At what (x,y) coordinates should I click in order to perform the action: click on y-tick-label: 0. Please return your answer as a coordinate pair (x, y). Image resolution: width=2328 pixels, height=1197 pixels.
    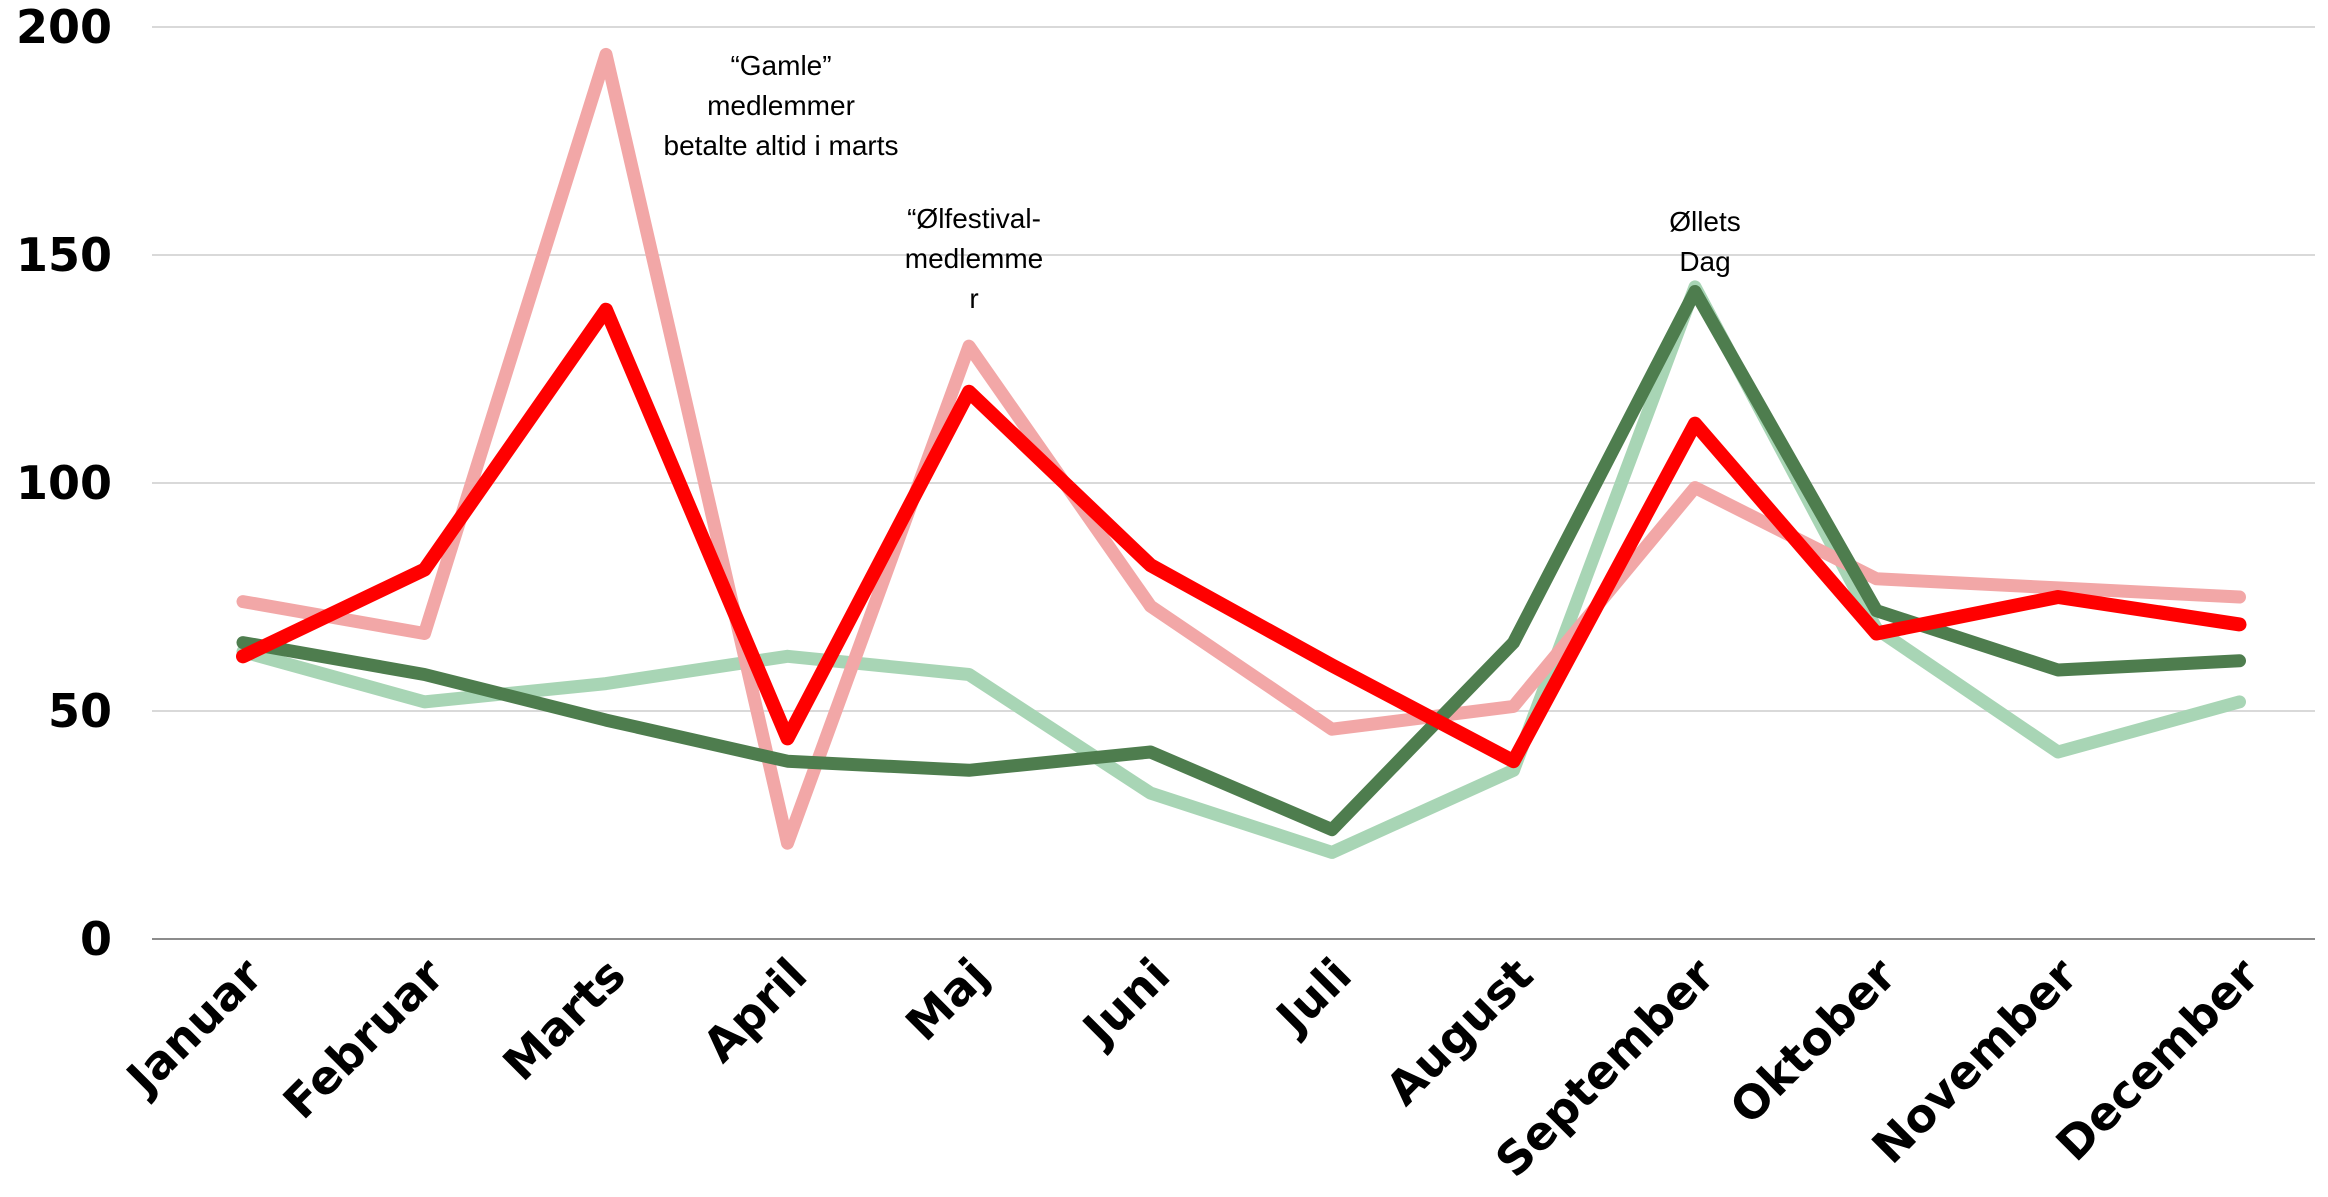
    Looking at the image, I should click on (96, 939).